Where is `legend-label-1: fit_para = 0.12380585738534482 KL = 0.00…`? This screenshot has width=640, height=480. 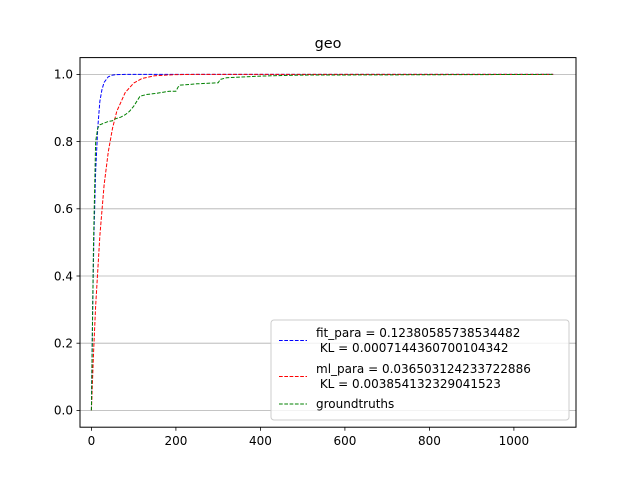
legend-label-1: fit_para = 0.12380585738534482 KL = 0.00… is located at coordinates (418, 340).